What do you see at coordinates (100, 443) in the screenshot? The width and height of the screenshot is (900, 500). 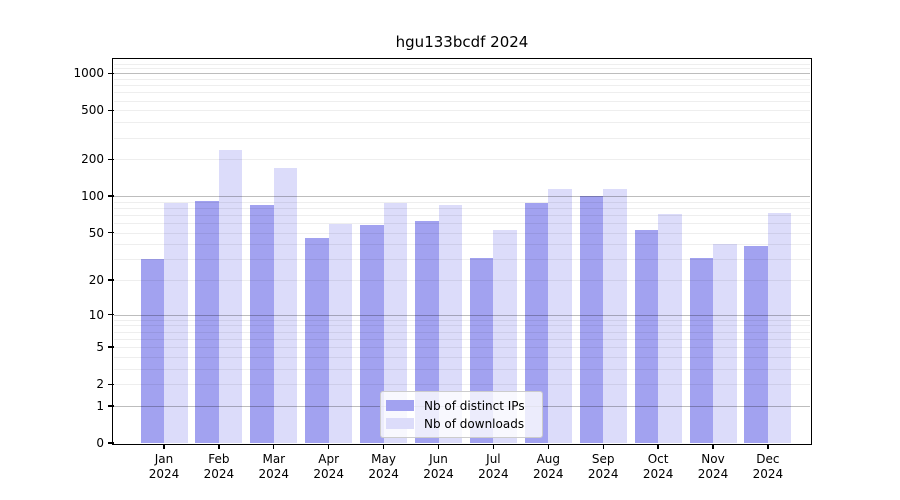 I see `y-axis-tick-label: 0` at bounding box center [100, 443].